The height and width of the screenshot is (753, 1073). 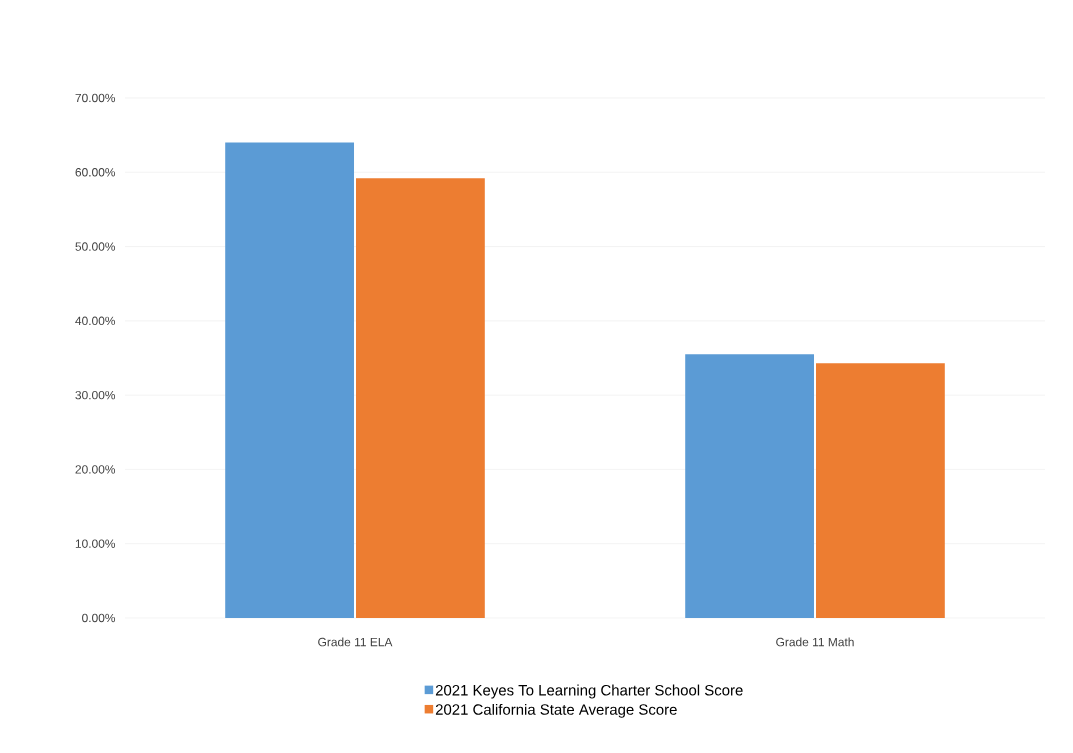 I want to click on legend-label: 2021 California State Average Score, so click(x=556, y=710).